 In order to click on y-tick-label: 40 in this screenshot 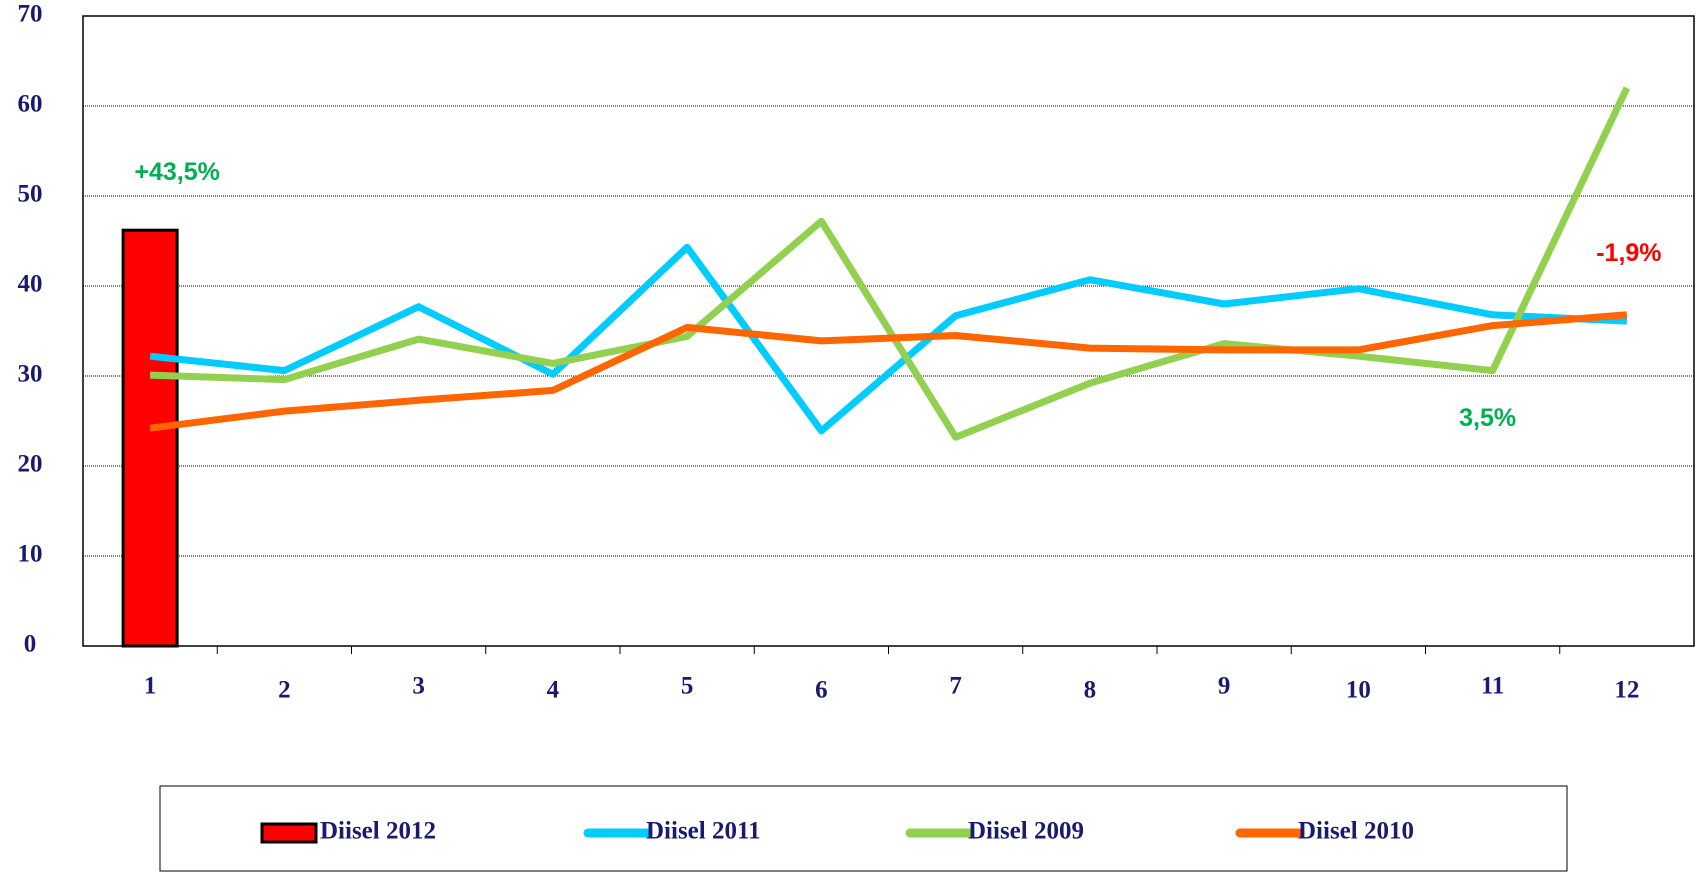, I will do `click(30, 284)`.